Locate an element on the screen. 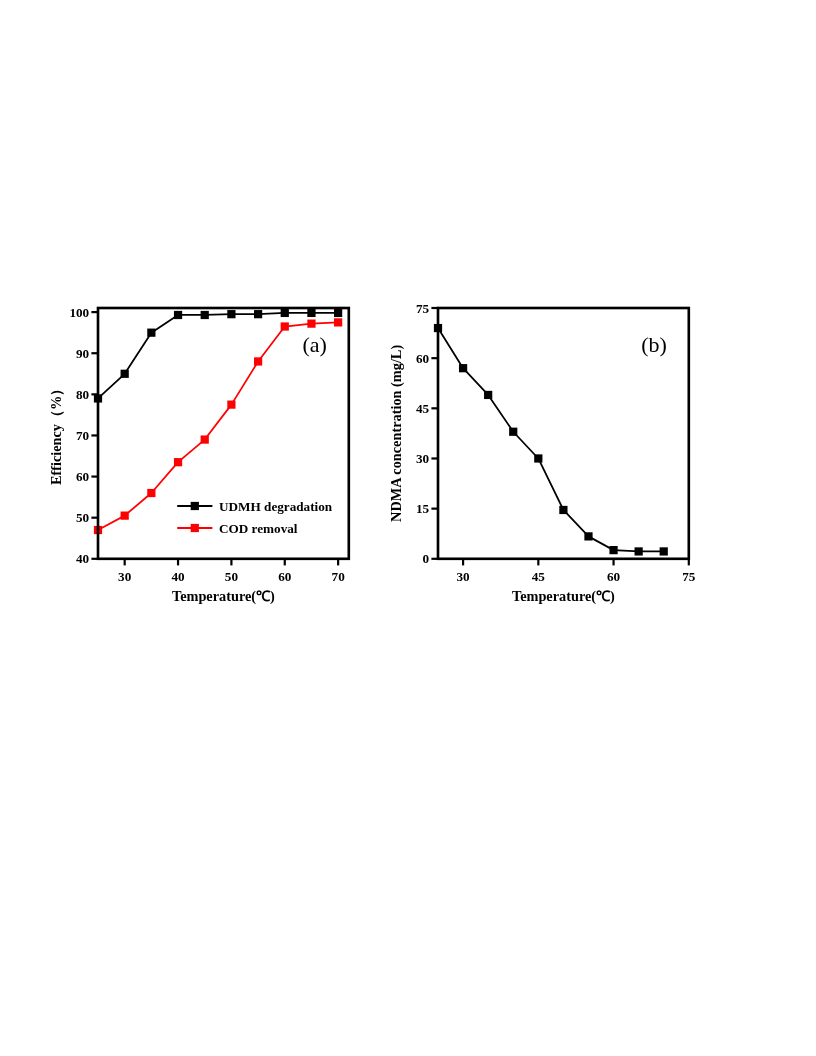 This screenshot has height=1056, width=816. y-tick-label: 15 is located at coordinates (423, 509).